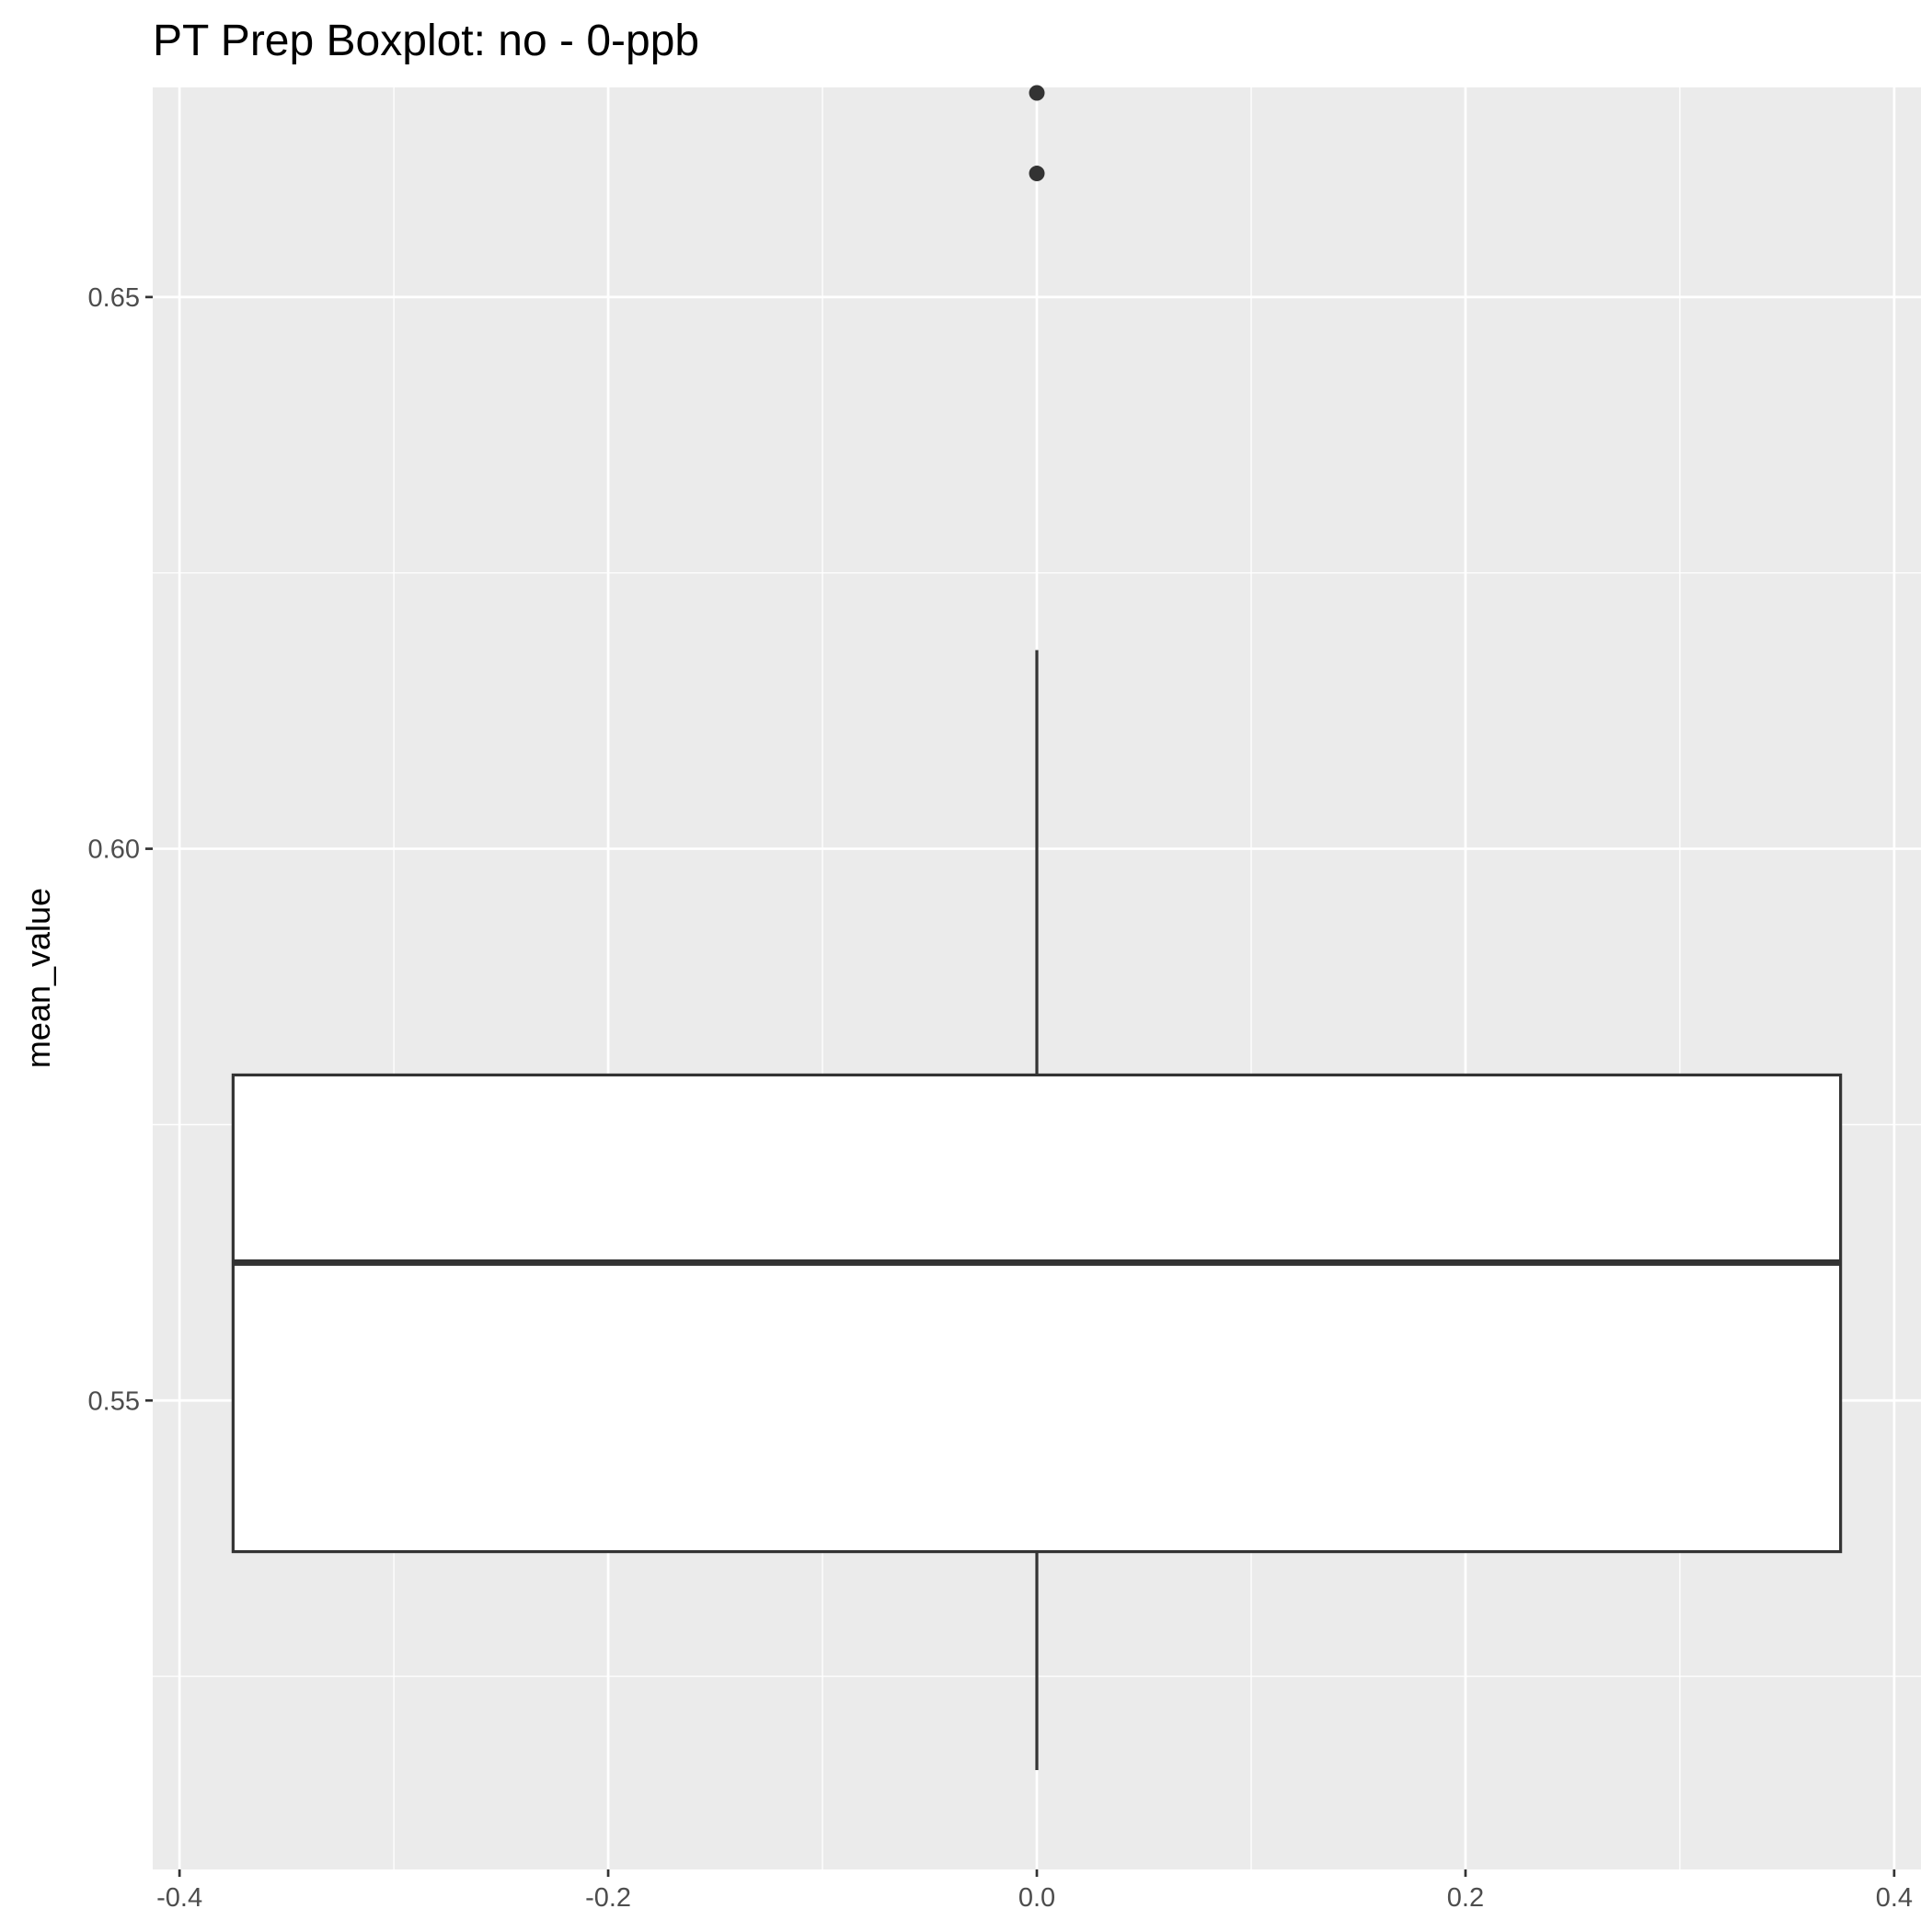 This screenshot has width=1932, height=1932. Describe the element at coordinates (1465, 1898) in the screenshot. I see `x-tick-label: 0.2` at that location.